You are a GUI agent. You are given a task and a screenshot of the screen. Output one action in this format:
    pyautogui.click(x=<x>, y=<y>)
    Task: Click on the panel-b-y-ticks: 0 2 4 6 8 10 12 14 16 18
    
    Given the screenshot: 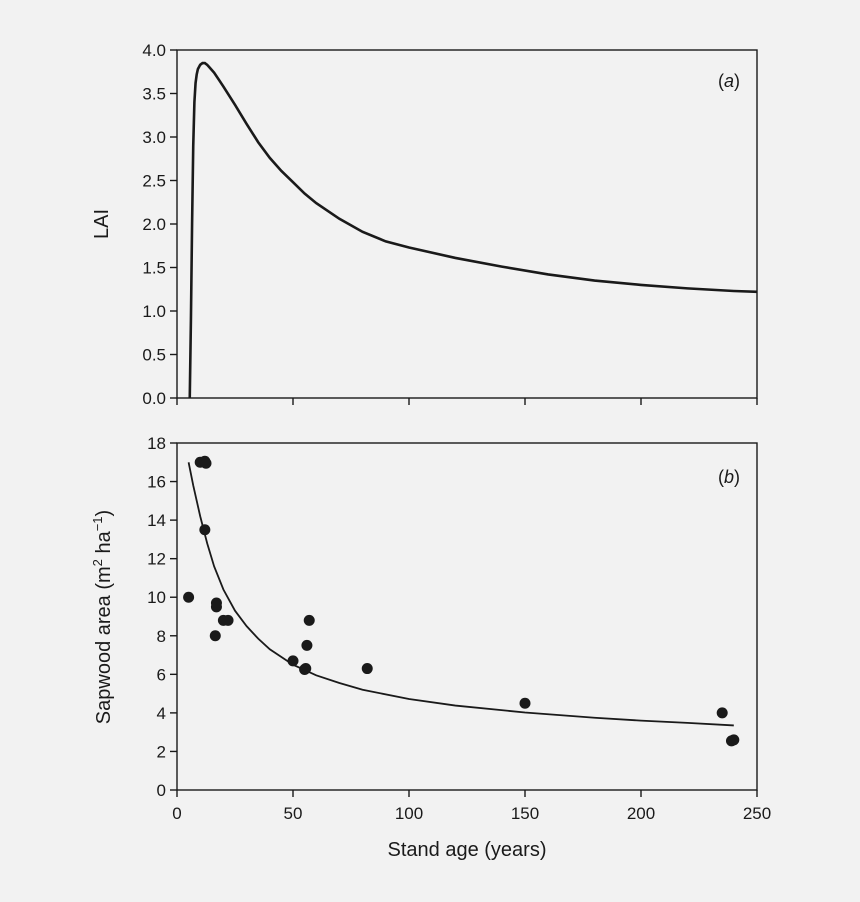 What is the action you would take?
    pyautogui.click(x=162, y=617)
    